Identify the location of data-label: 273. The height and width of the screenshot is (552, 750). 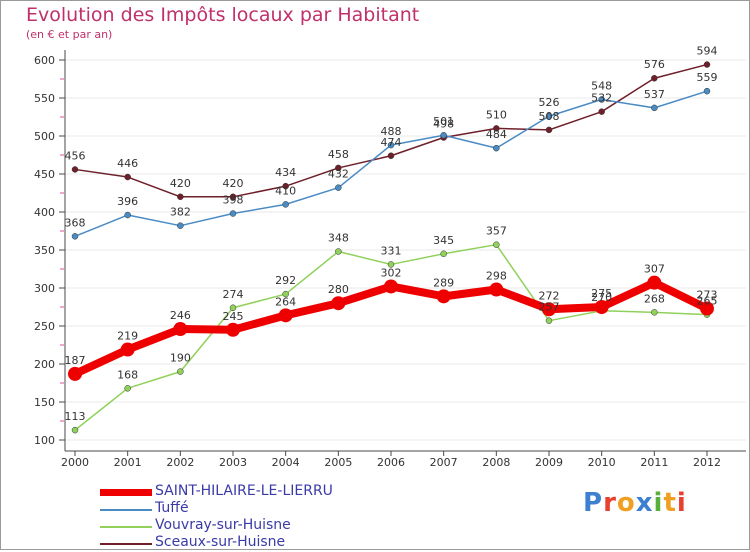
(707, 295).